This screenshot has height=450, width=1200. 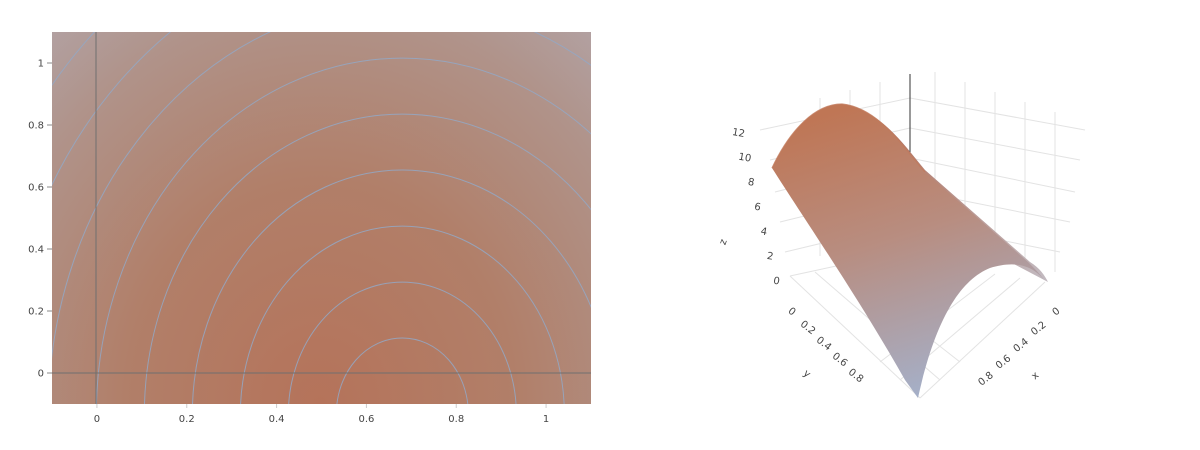 I want to click on contour-y-tick-label: 0.8, so click(x=36, y=126).